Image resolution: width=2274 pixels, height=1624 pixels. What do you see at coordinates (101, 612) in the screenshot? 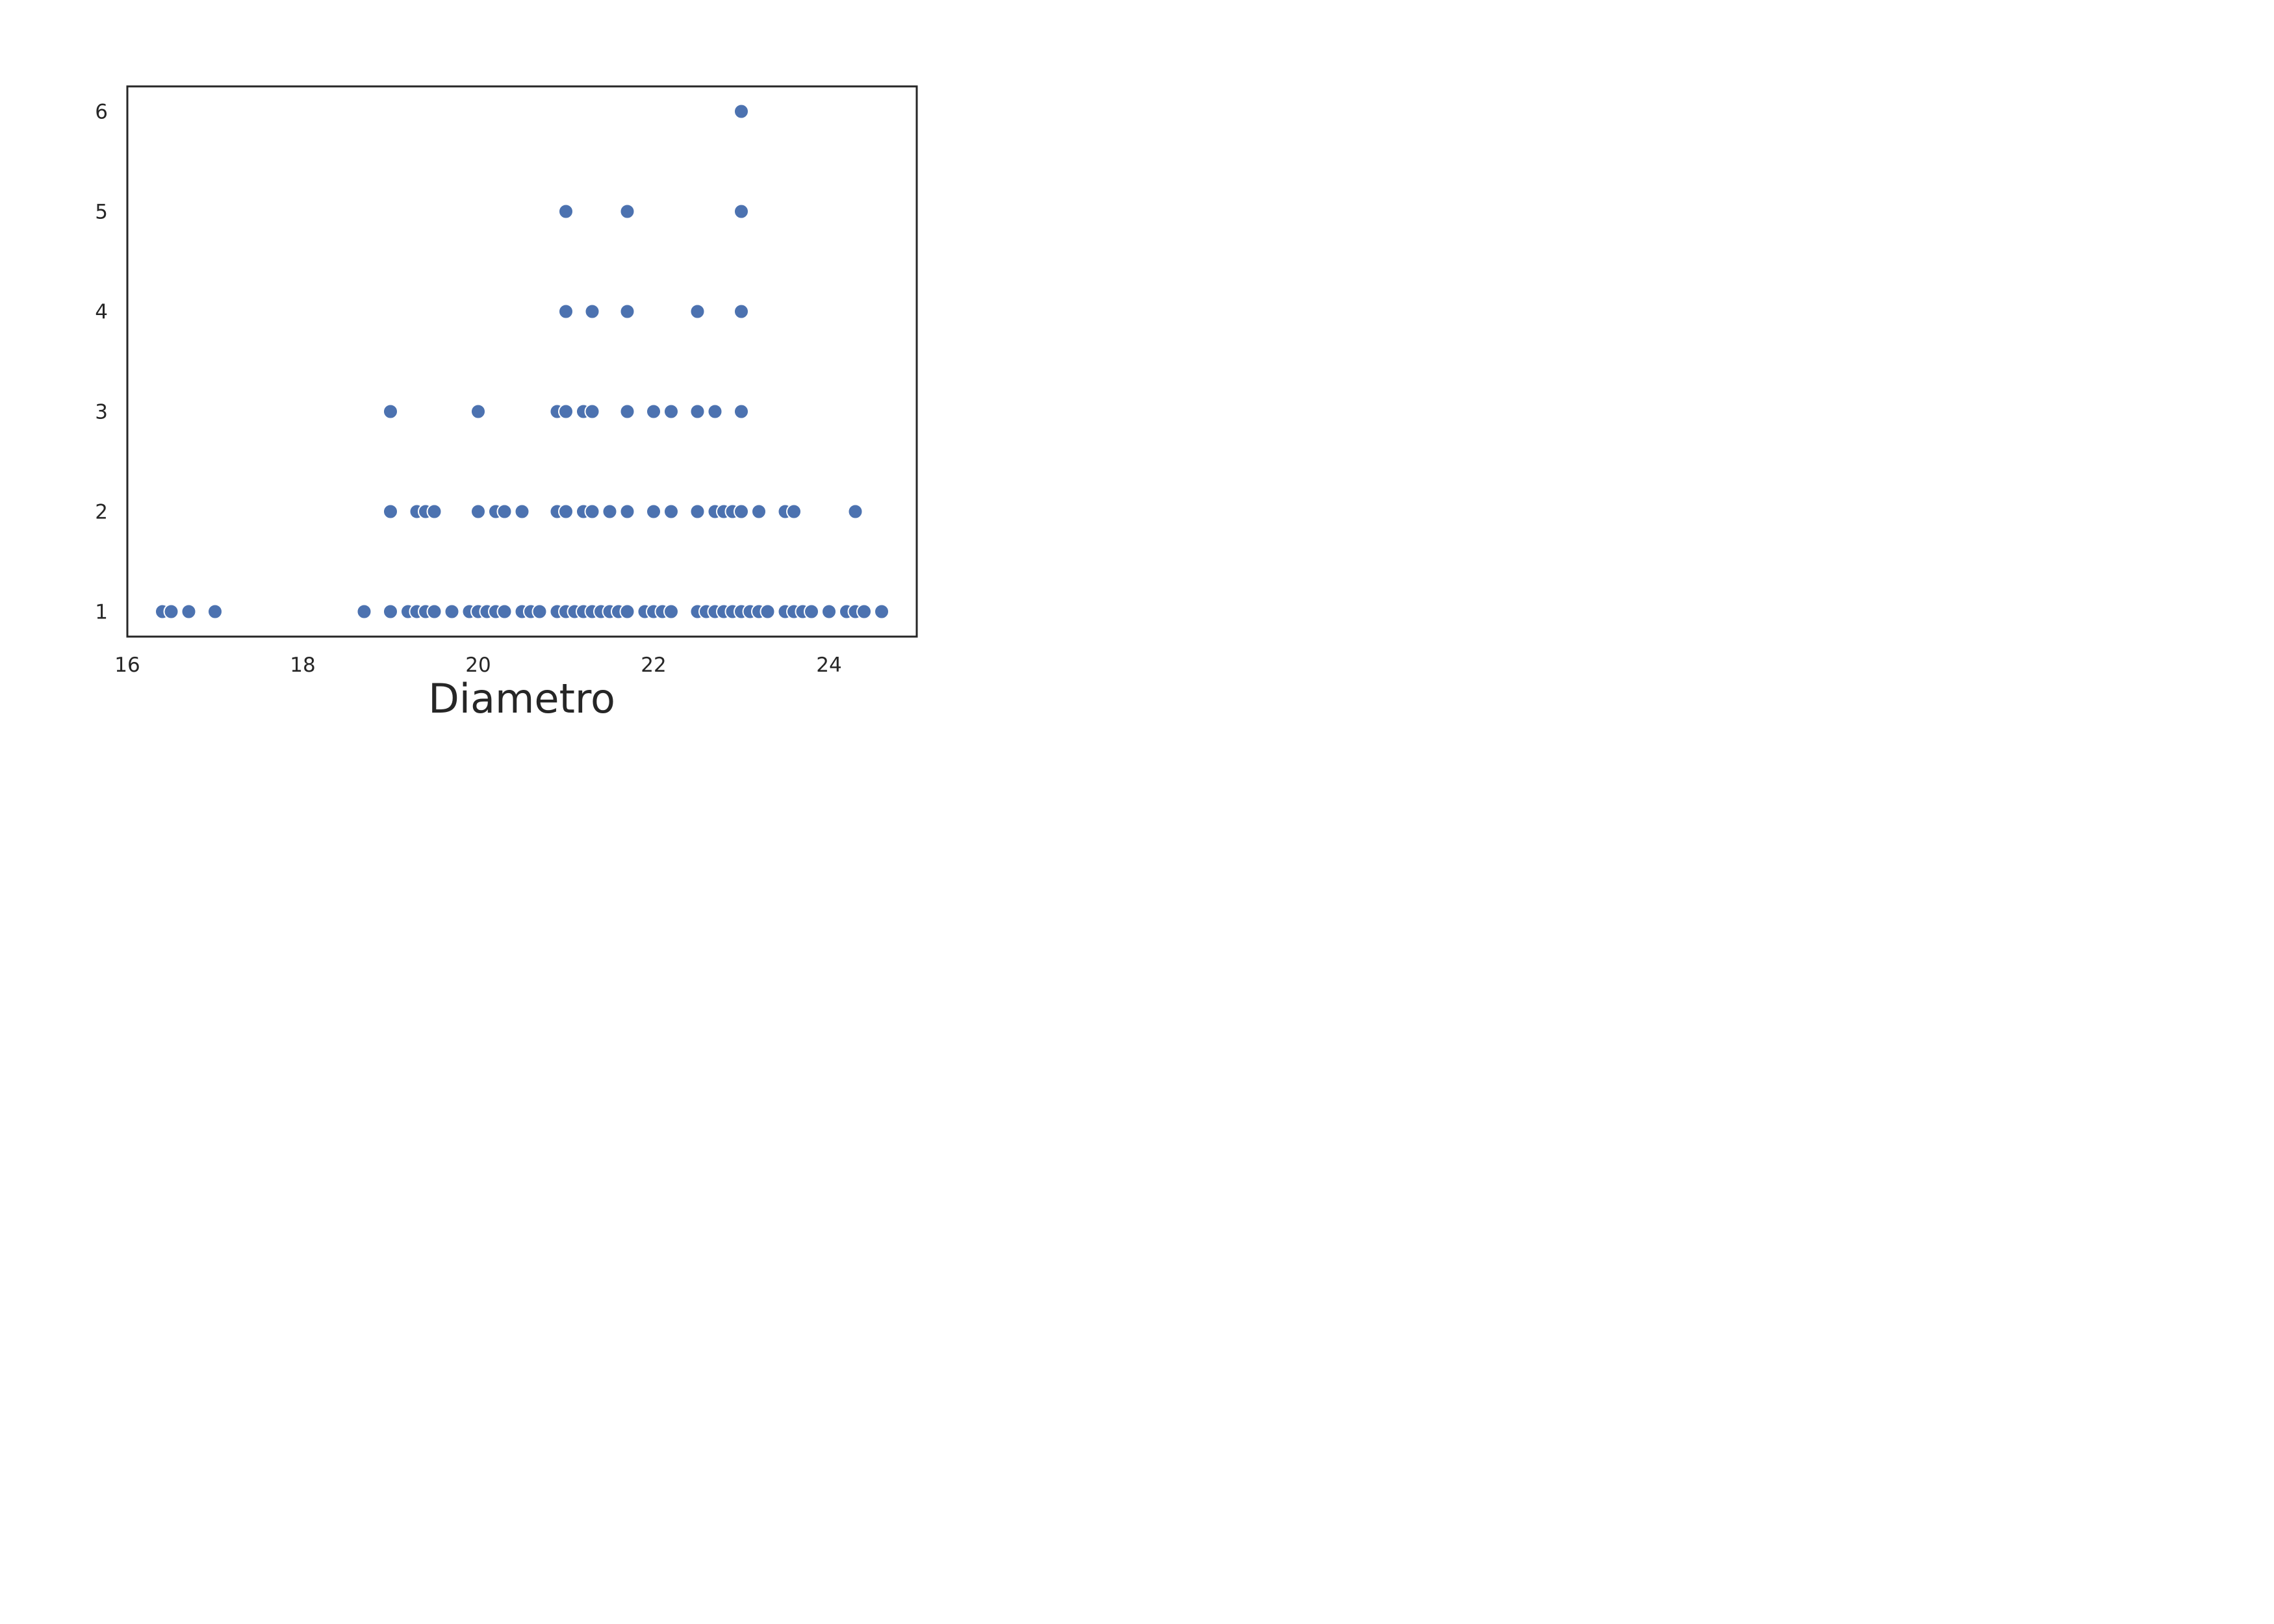
I see `y-tick-label: 1` at bounding box center [101, 612].